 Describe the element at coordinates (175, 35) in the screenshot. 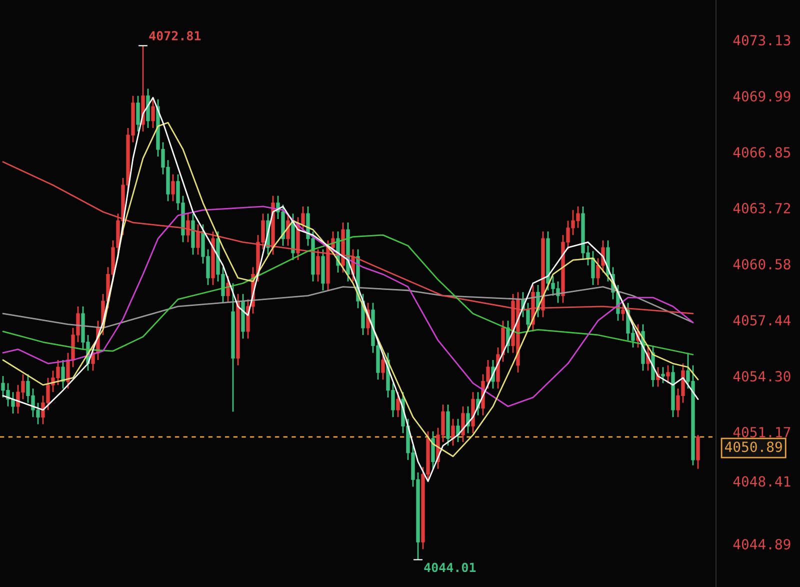

I see `annotation: 4072.81` at that location.